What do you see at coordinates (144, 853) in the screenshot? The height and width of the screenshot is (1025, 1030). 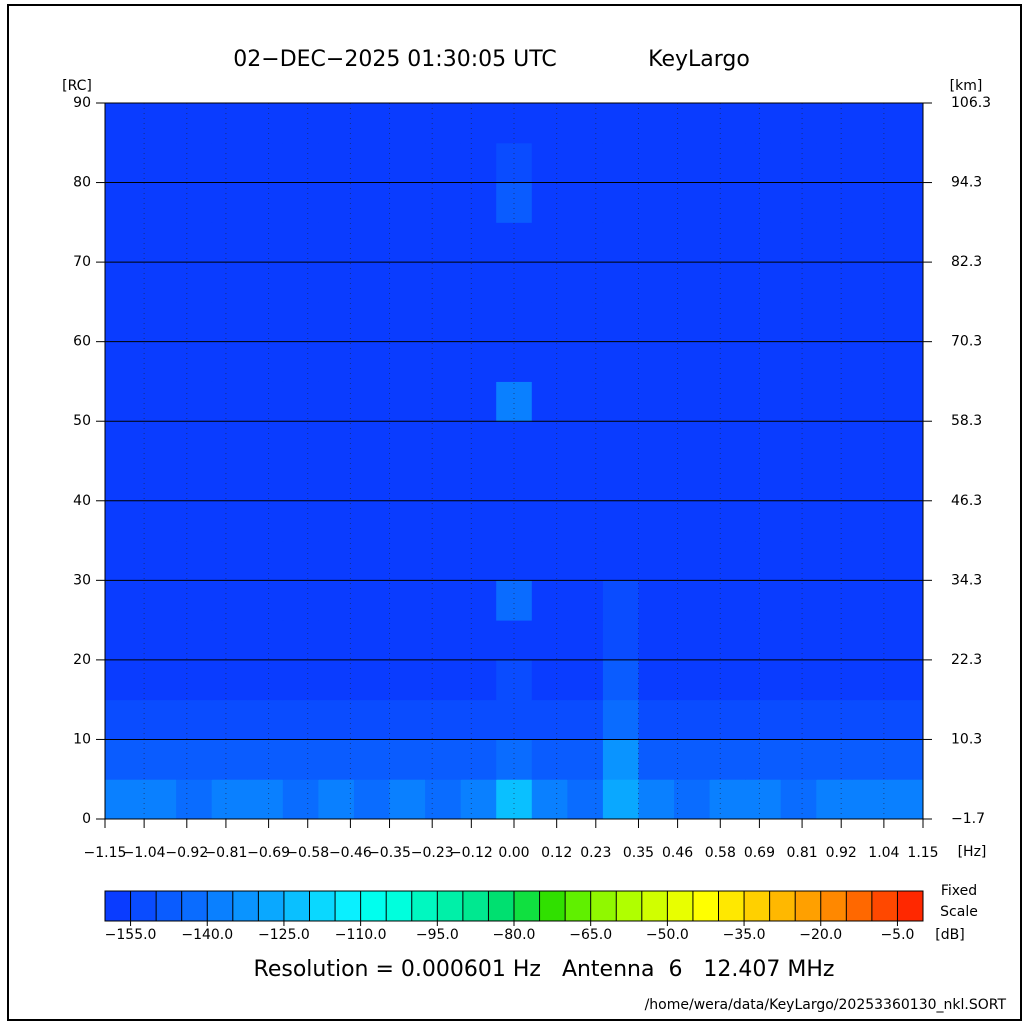 I see `x-tick-label: −1.04` at bounding box center [144, 853].